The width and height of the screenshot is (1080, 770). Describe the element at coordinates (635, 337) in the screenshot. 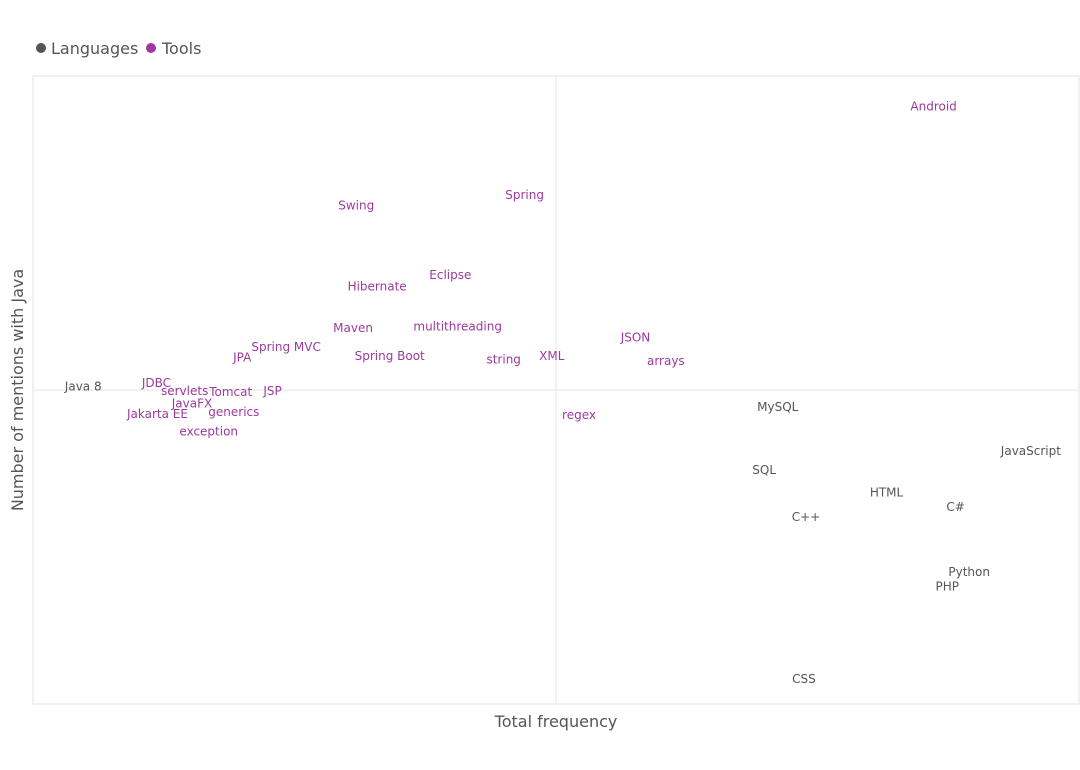

I see `point-label: JSON` at that location.